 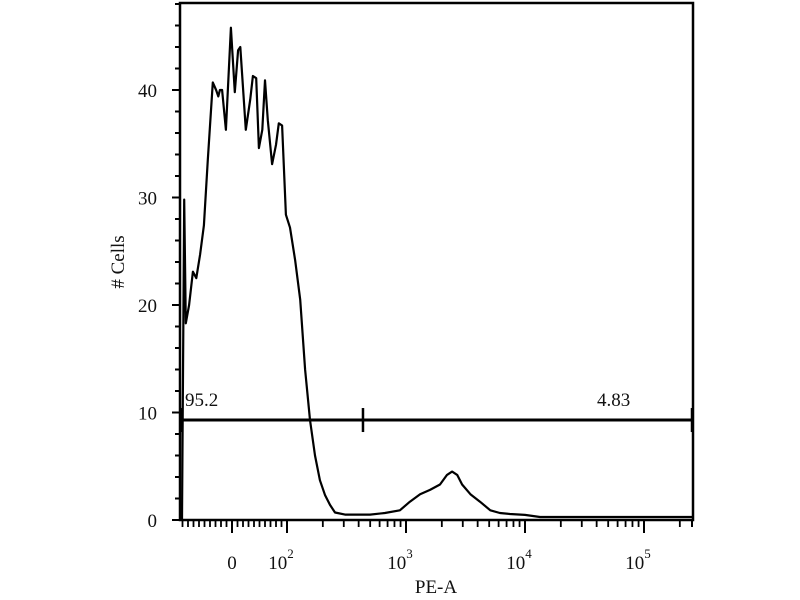 What do you see at coordinates (437, 420) in the screenshot?
I see `gate-bar` at bounding box center [437, 420].